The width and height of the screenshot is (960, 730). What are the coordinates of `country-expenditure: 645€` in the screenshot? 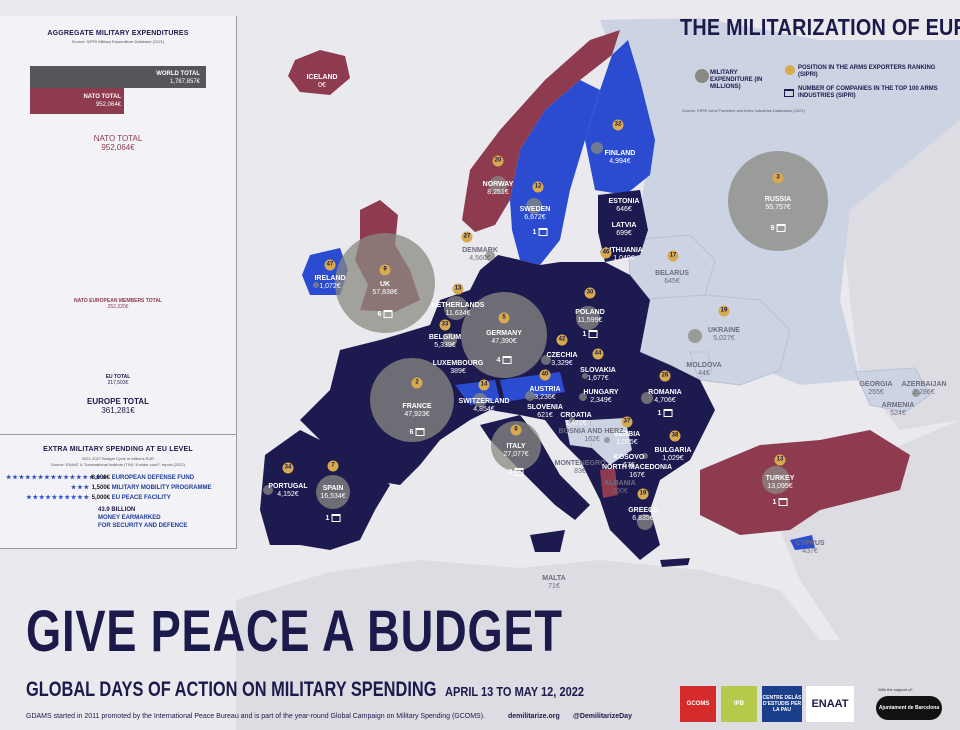 It's located at (672, 281).